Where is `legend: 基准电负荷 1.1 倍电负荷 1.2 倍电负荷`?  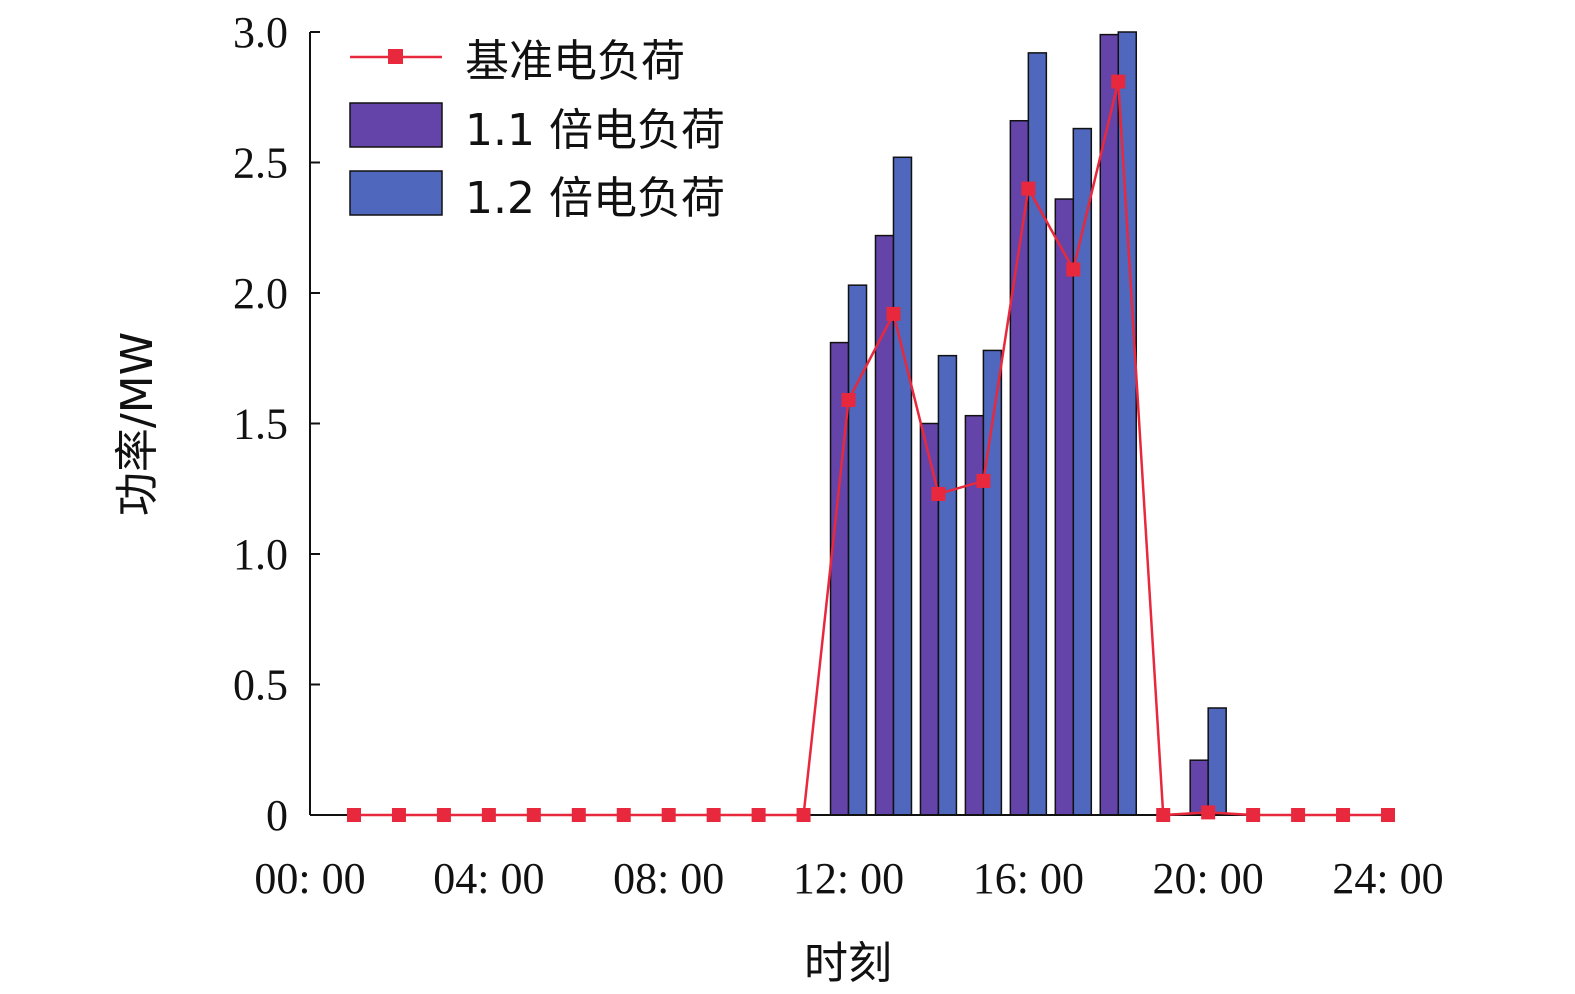
legend: 基准电负荷 1.1 倍电负荷 1.2 倍电负荷 is located at coordinates (537, 130).